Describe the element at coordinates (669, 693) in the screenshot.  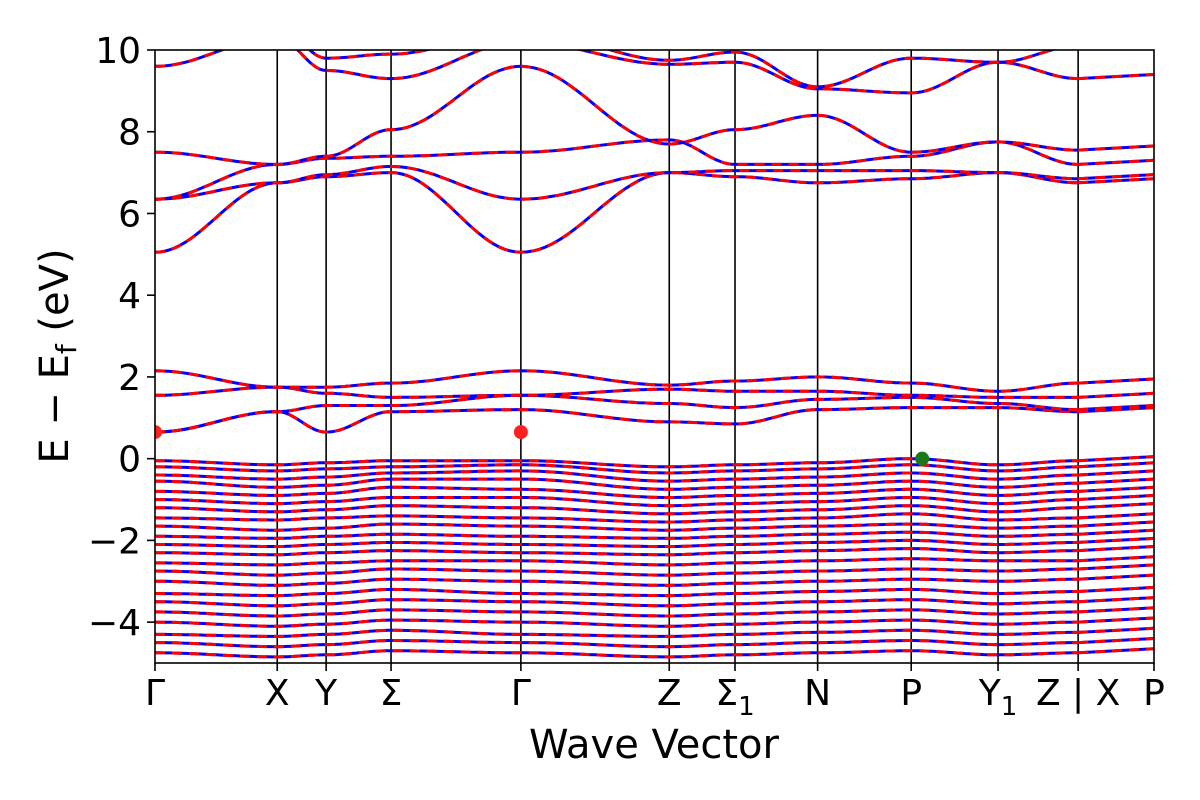
I see `x-tick-label: Z` at that location.